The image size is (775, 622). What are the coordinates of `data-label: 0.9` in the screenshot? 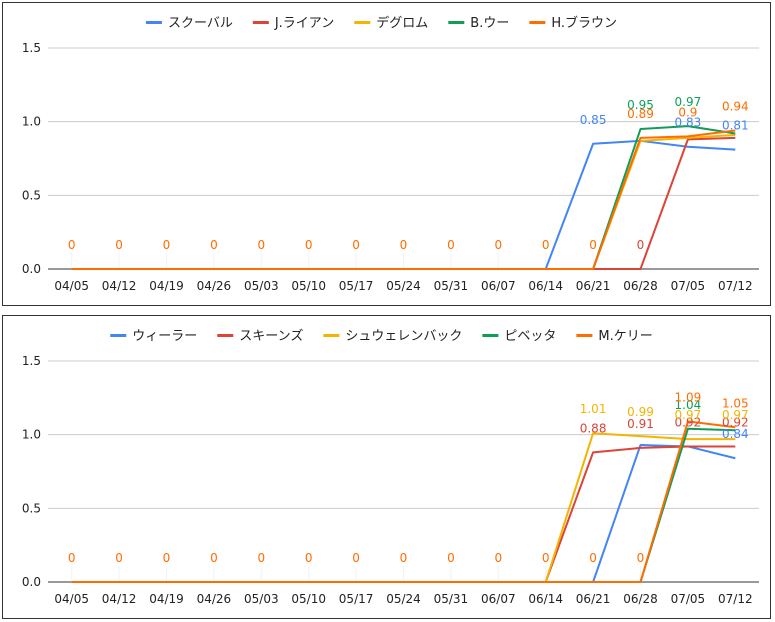 It's located at (687, 112).